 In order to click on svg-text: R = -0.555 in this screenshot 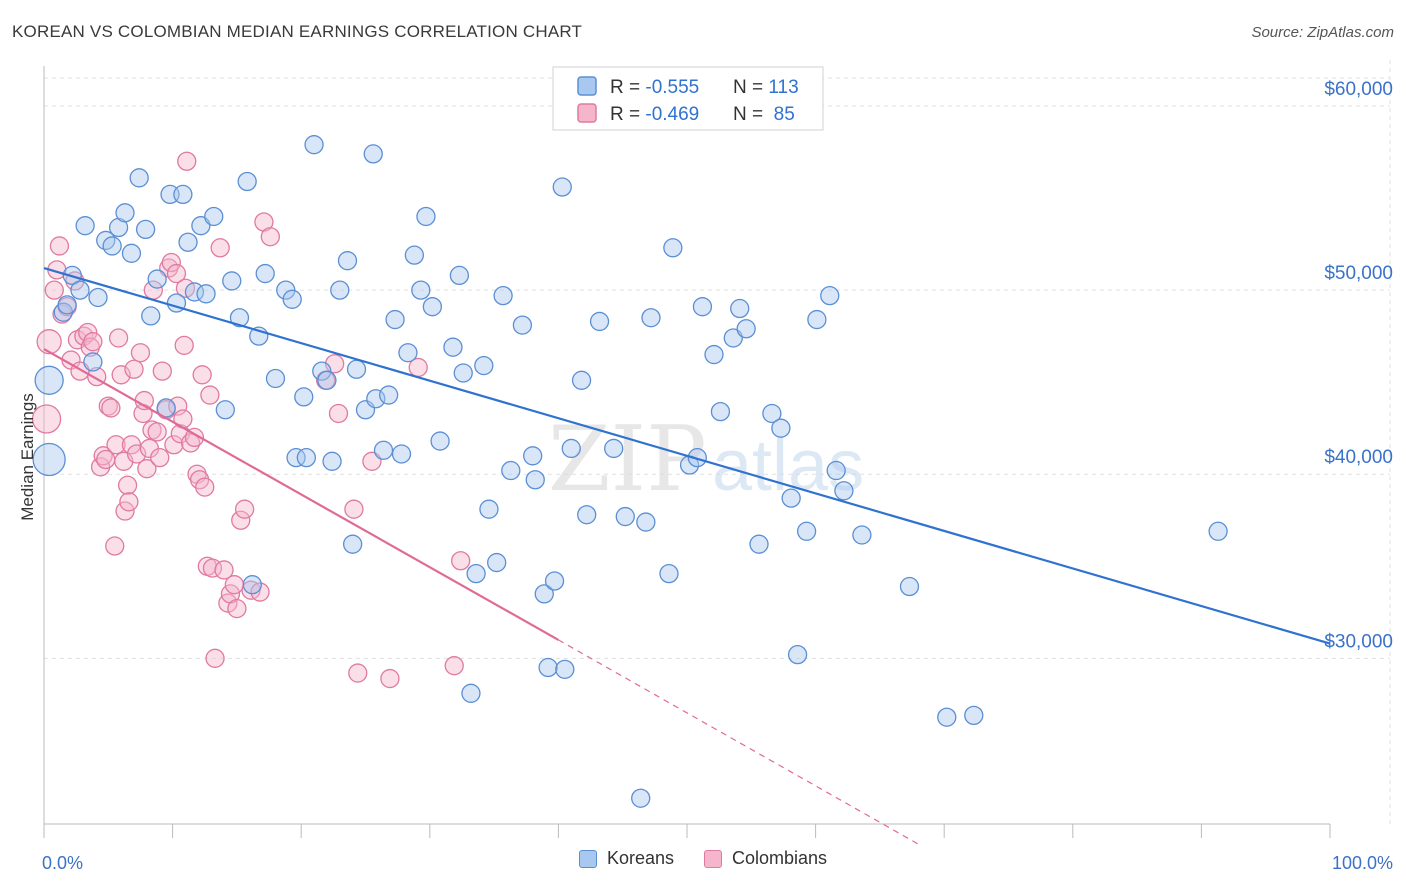, I will do `click(654, 87)`.